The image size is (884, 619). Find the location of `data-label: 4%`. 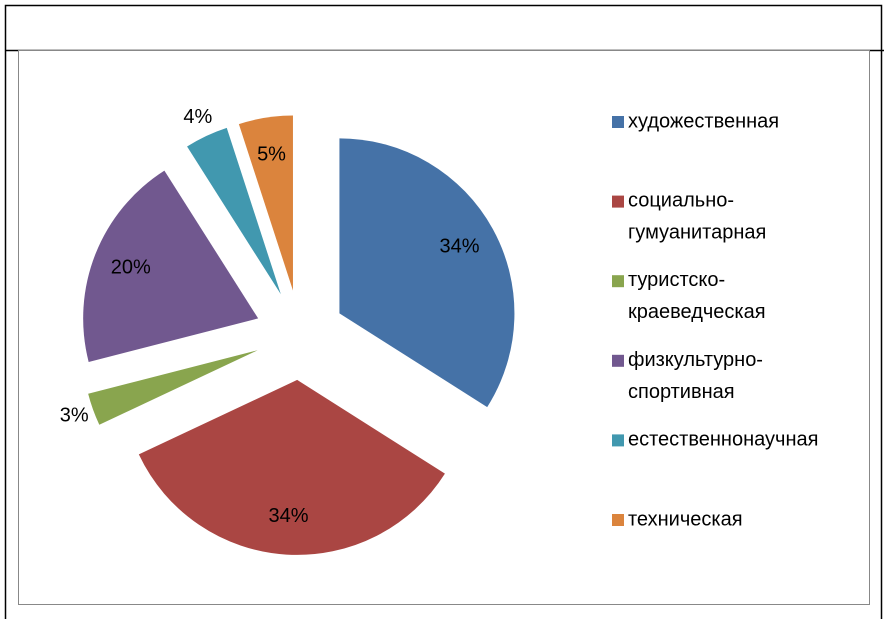

data-label: 4% is located at coordinates (197, 117).